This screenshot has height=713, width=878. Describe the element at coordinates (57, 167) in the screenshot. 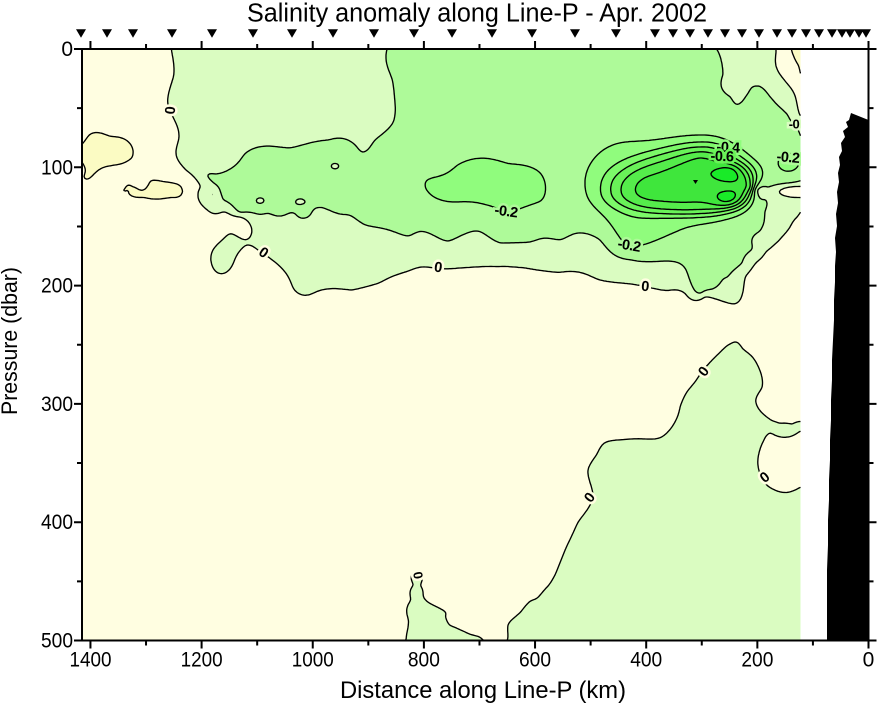

I see `svg-text: 100` at that location.